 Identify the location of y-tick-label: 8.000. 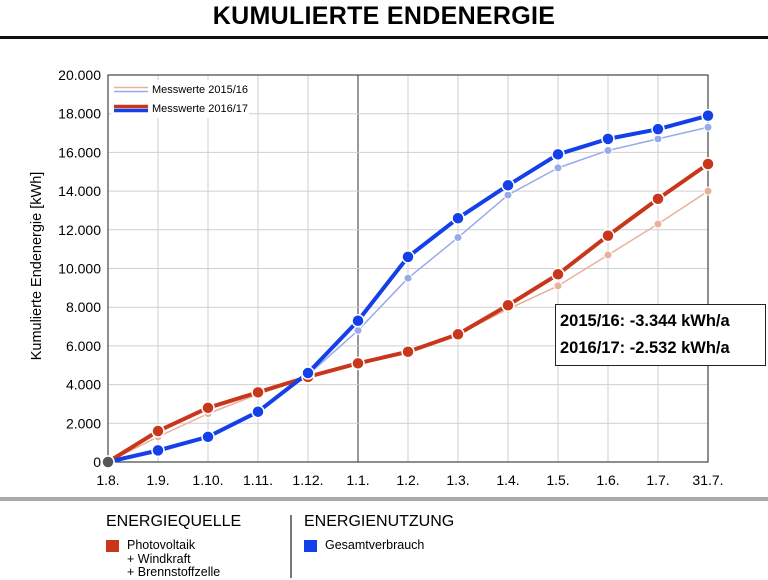
(83, 307).